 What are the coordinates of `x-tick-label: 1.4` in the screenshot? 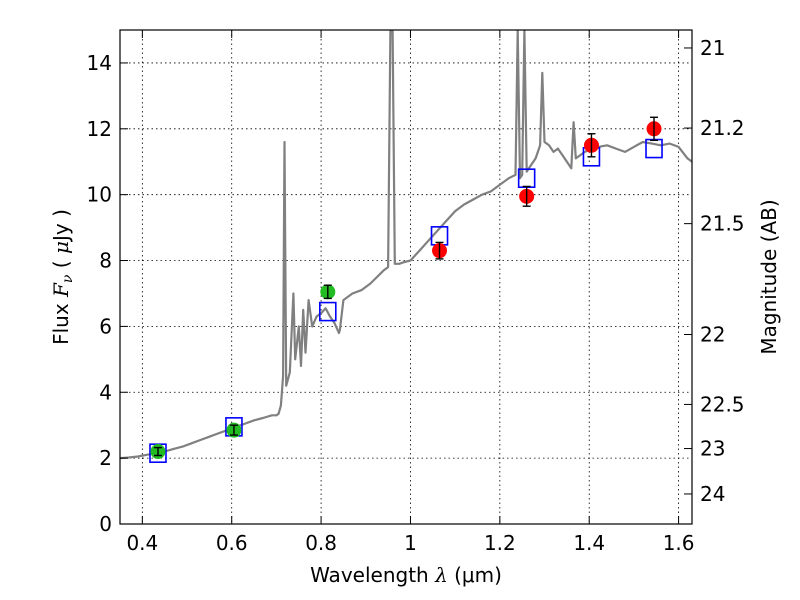 It's located at (589, 543).